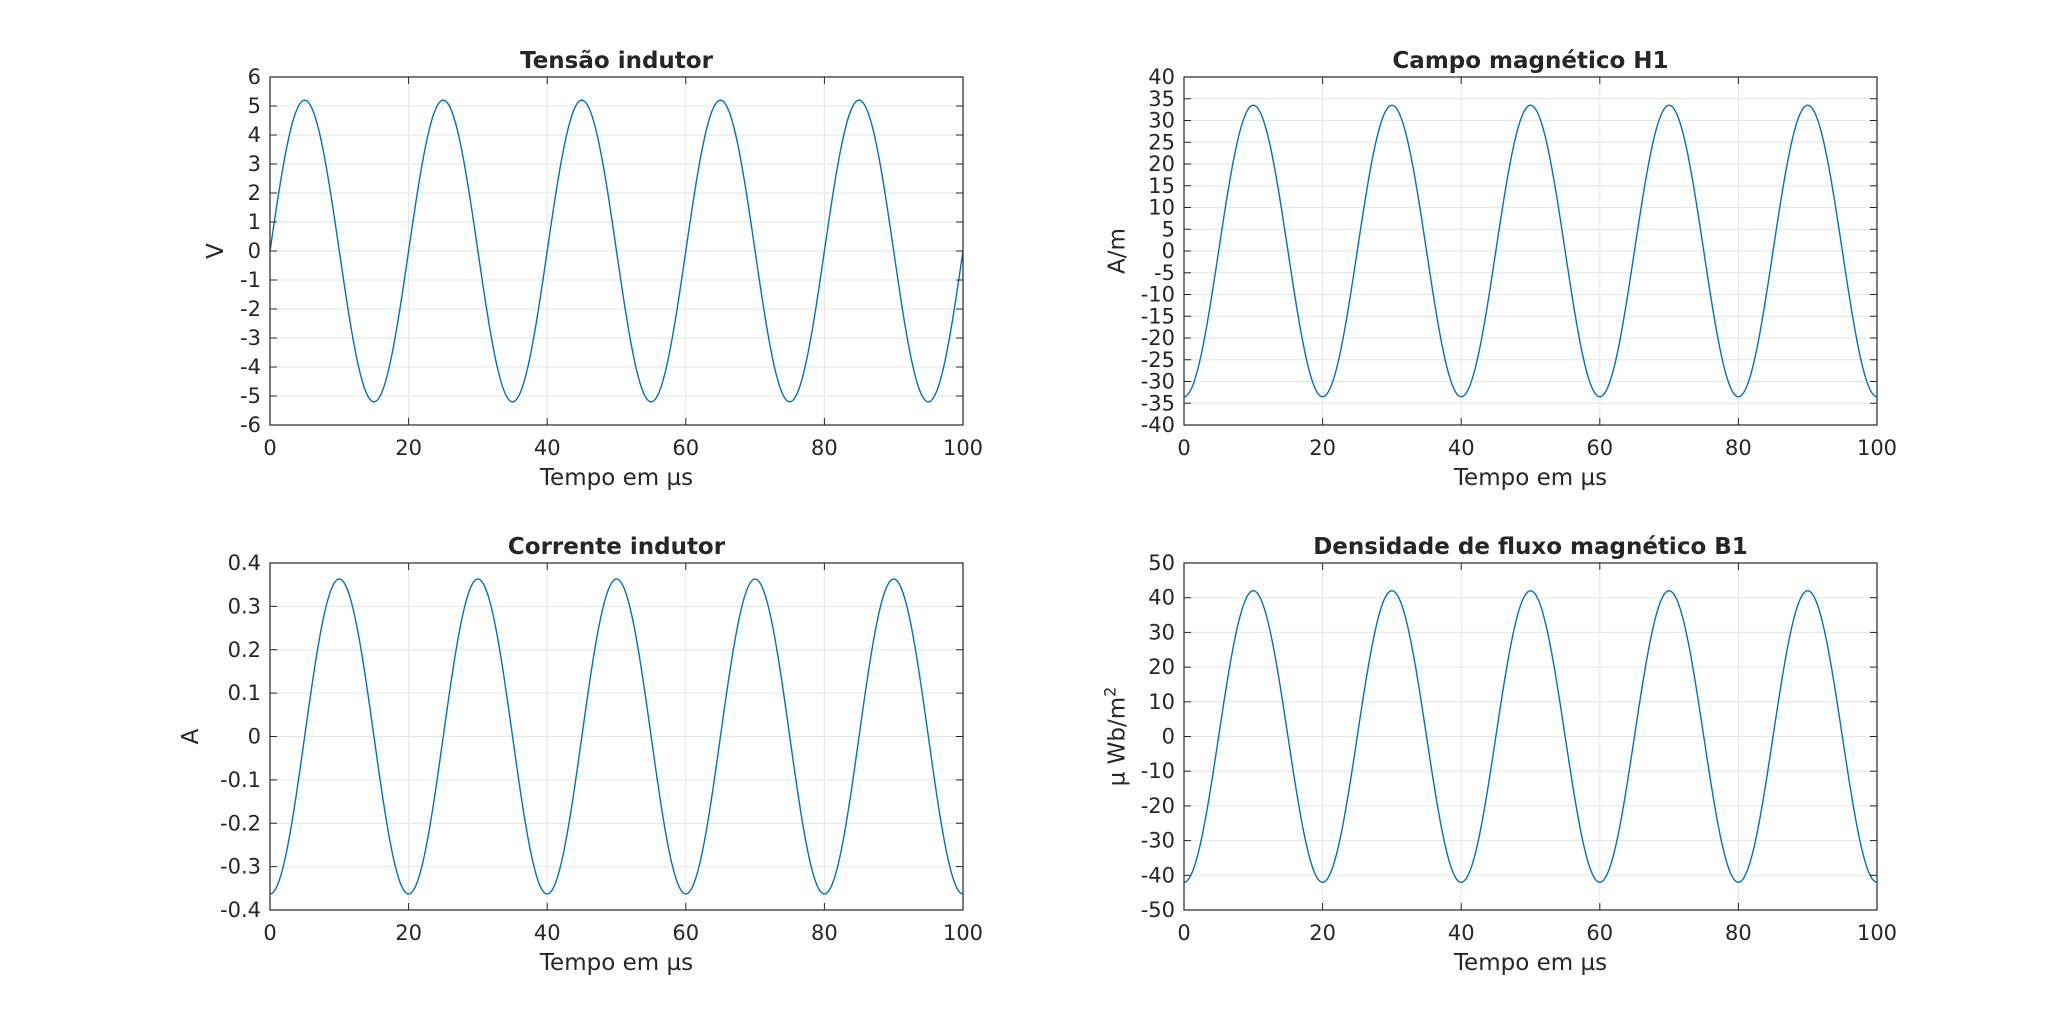 The width and height of the screenshot is (2053, 1014). What do you see at coordinates (244, 693) in the screenshot?
I see `y-tick-label: 0.1` at bounding box center [244, 693].